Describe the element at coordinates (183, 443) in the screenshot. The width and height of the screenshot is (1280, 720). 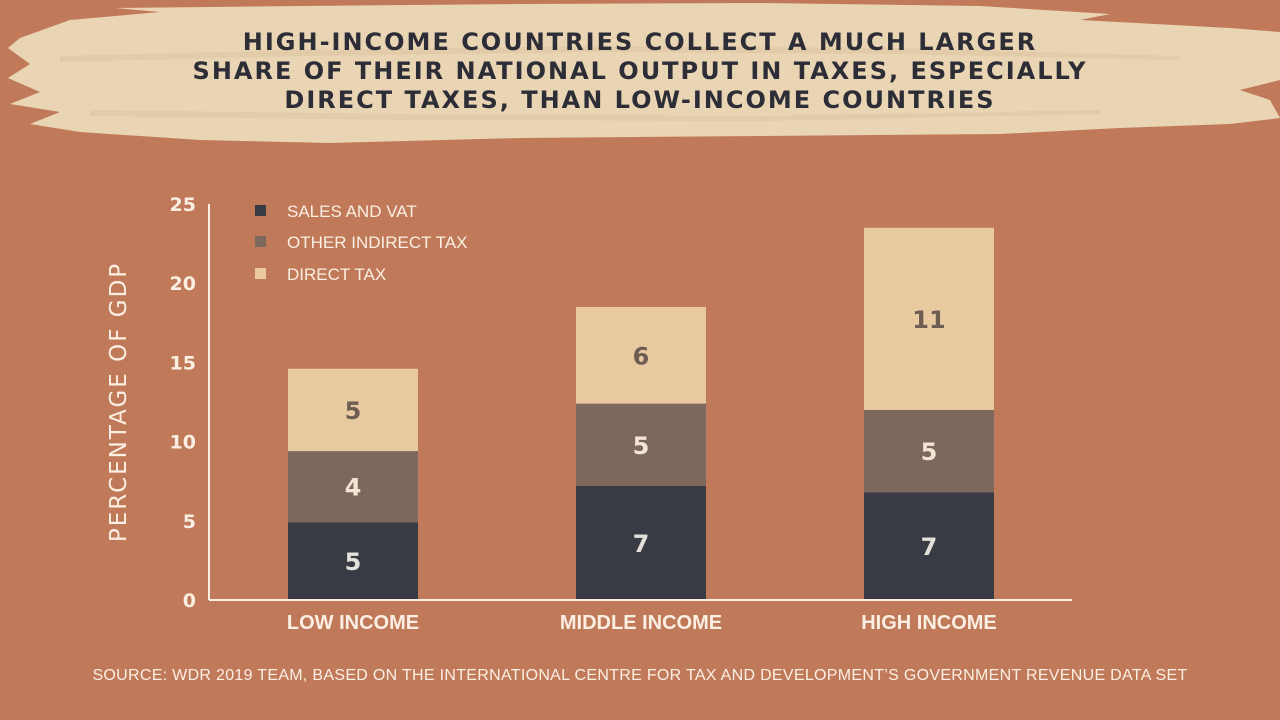
I see `y-tick-label: 10` at that location.